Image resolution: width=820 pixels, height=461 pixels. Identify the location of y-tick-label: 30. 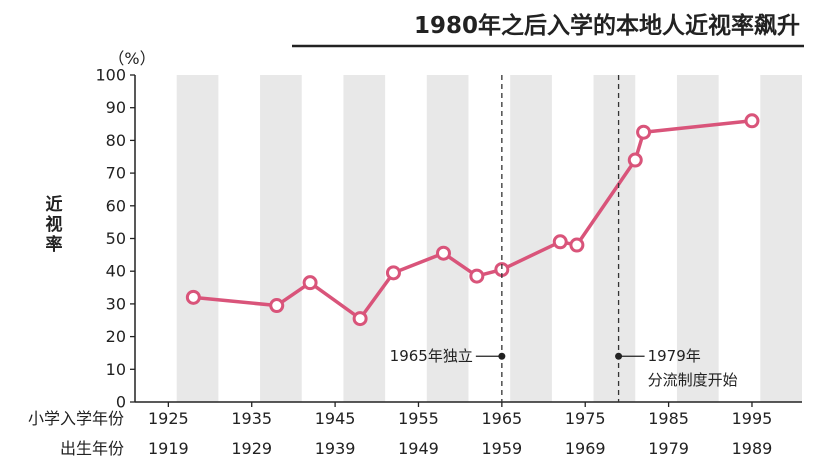
(116, 303).